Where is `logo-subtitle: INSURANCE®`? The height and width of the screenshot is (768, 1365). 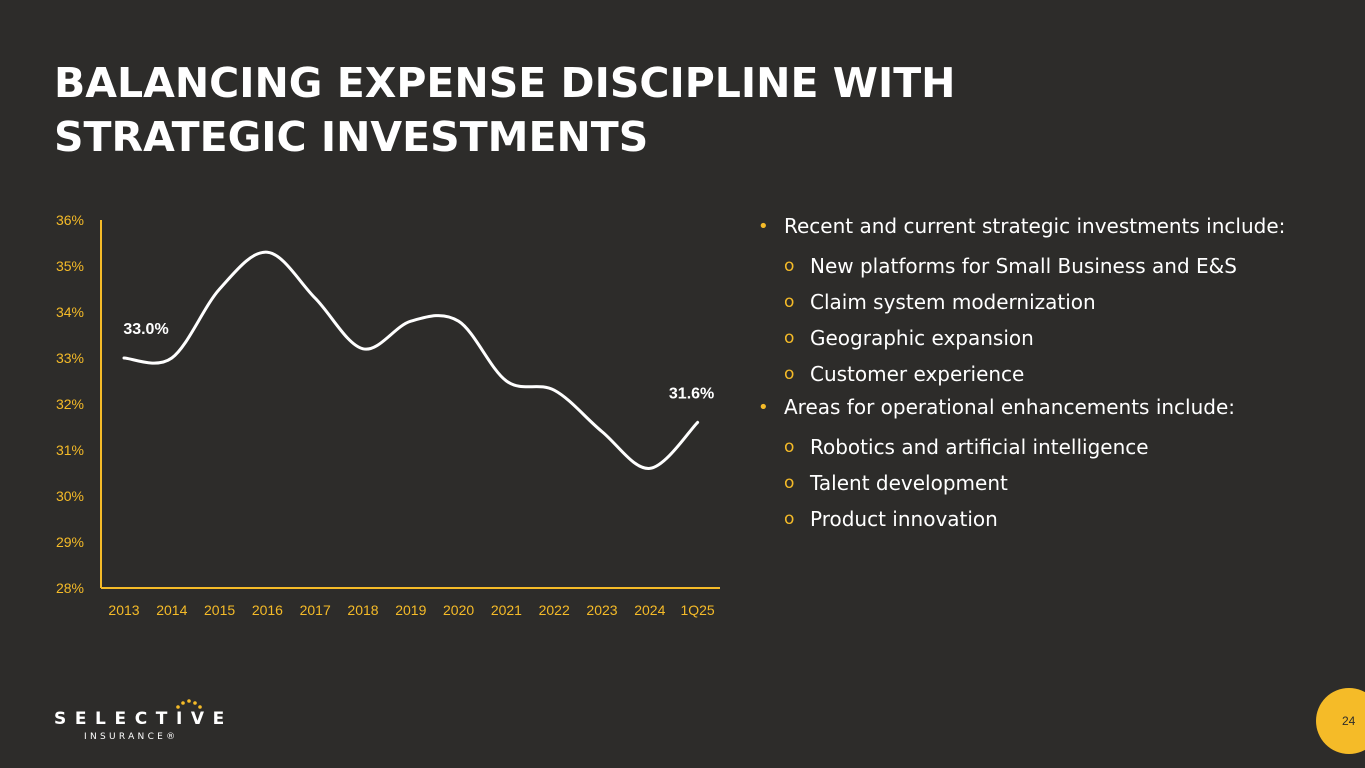
logo-subtitle: INSURANCE® is located at coordinates (131, 737).